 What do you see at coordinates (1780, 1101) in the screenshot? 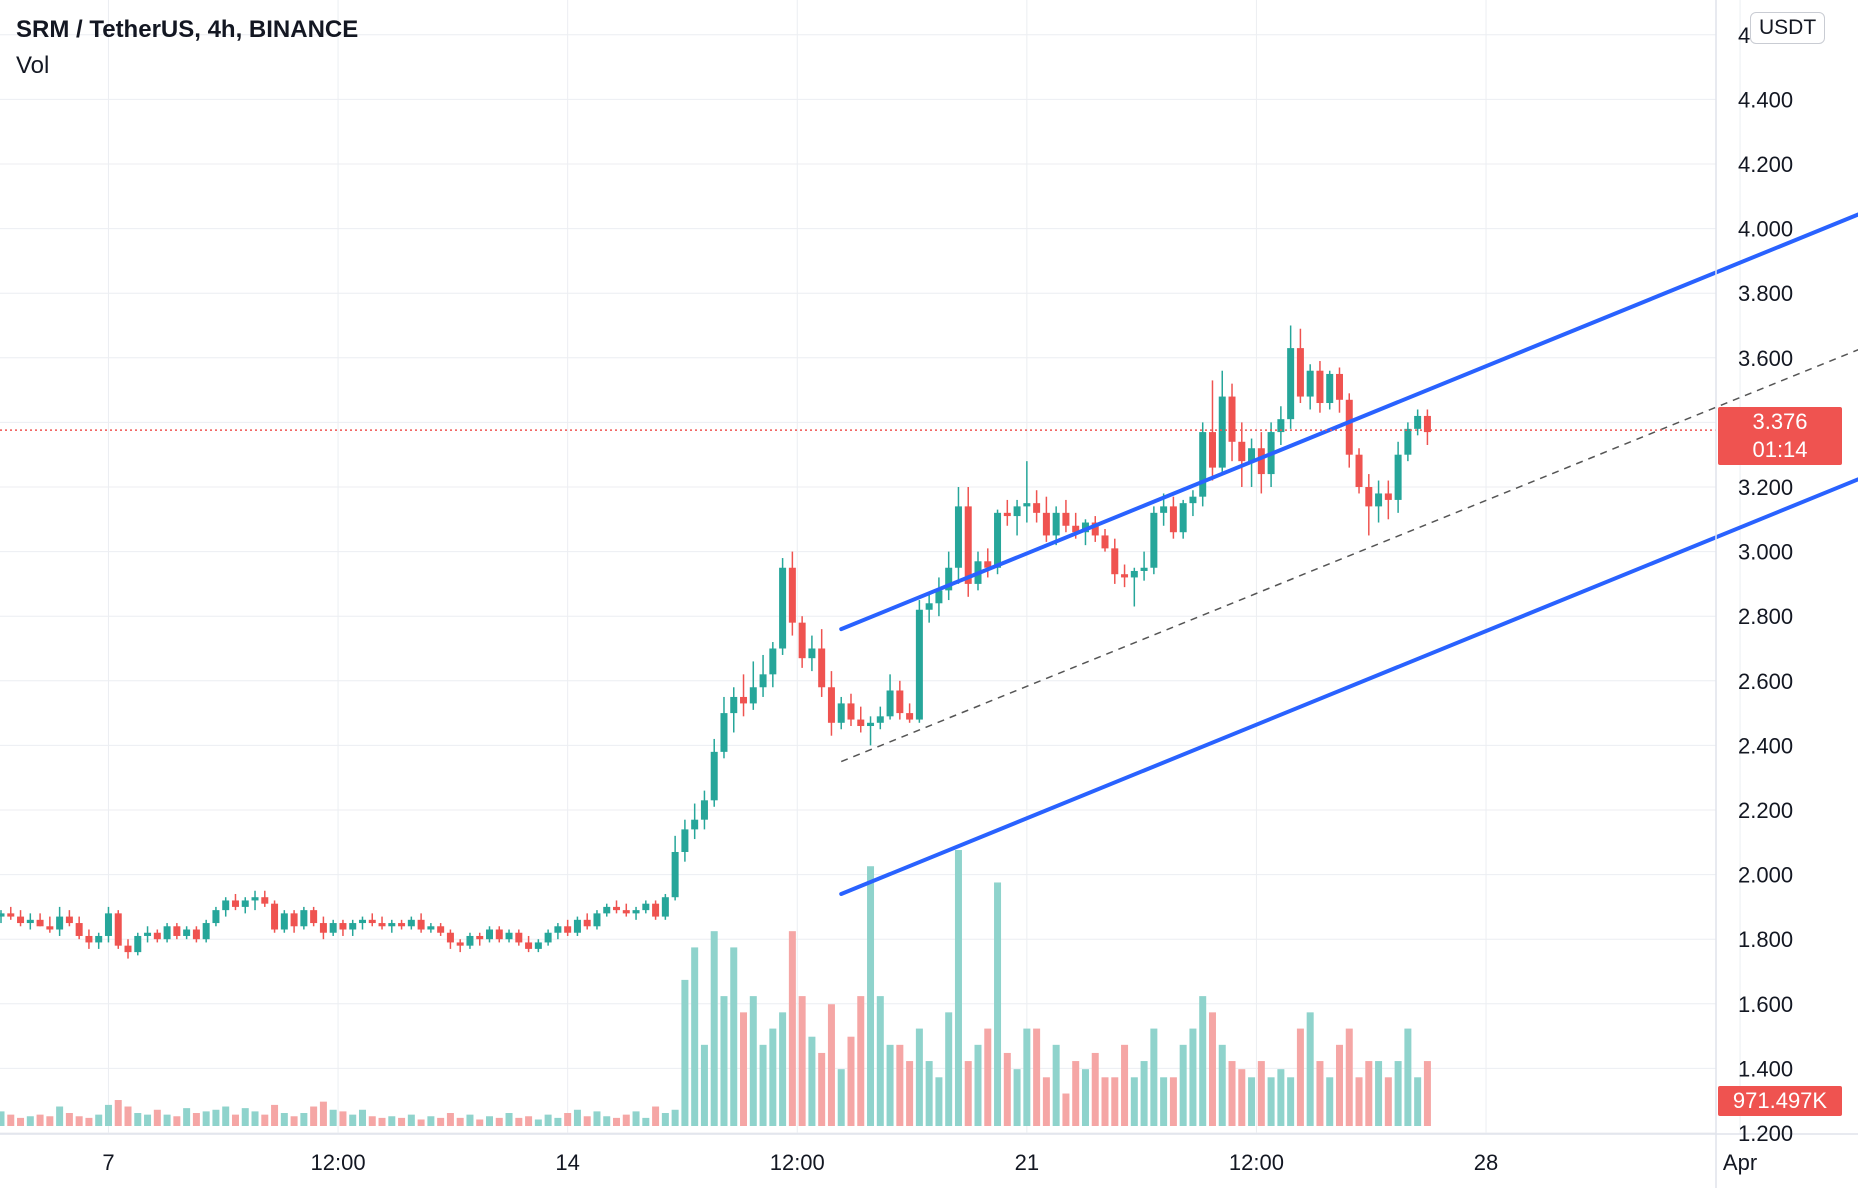
I see `volume-value-tag: 971.497K` at bounding box center [1780, 1101].